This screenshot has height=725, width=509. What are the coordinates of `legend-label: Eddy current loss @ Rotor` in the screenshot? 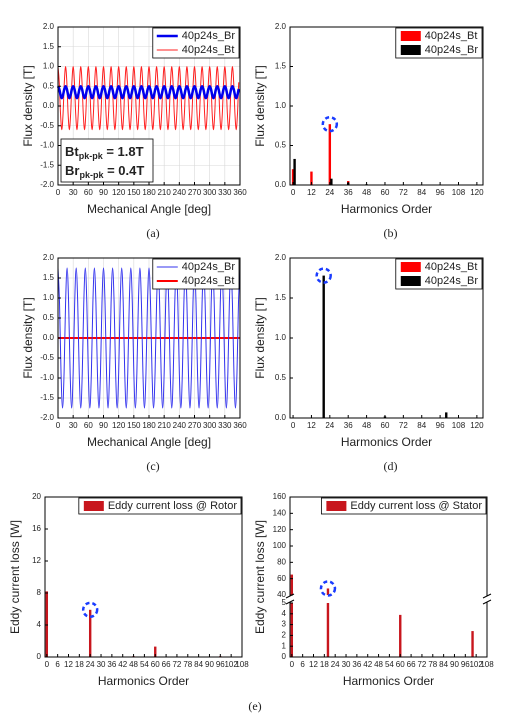 It's located at (172, 506).